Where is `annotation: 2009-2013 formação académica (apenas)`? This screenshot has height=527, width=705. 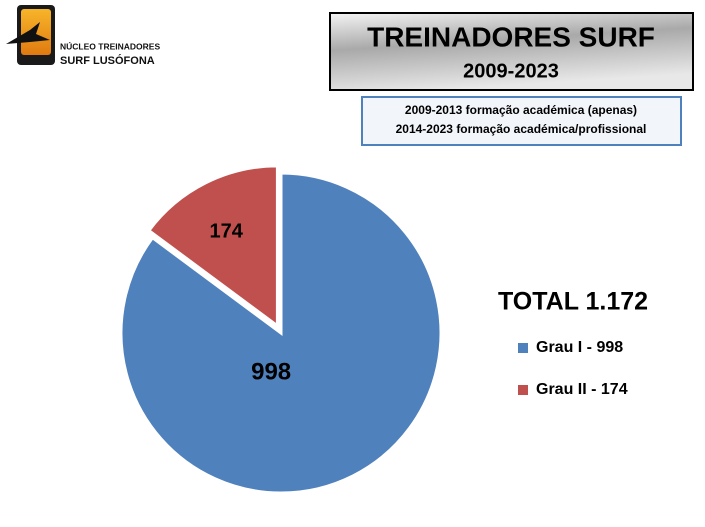
annotation: 2009-2013 formação académica (apenas) is located at coordinates (521, 110).